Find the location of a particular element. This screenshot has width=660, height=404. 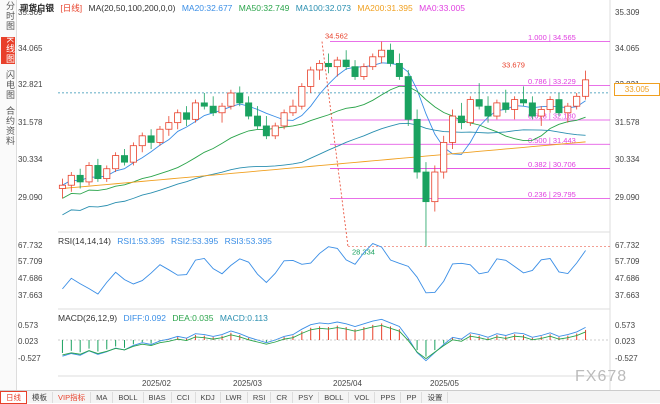

date-tick: 2025/05 is located at coordinates (444, 383).